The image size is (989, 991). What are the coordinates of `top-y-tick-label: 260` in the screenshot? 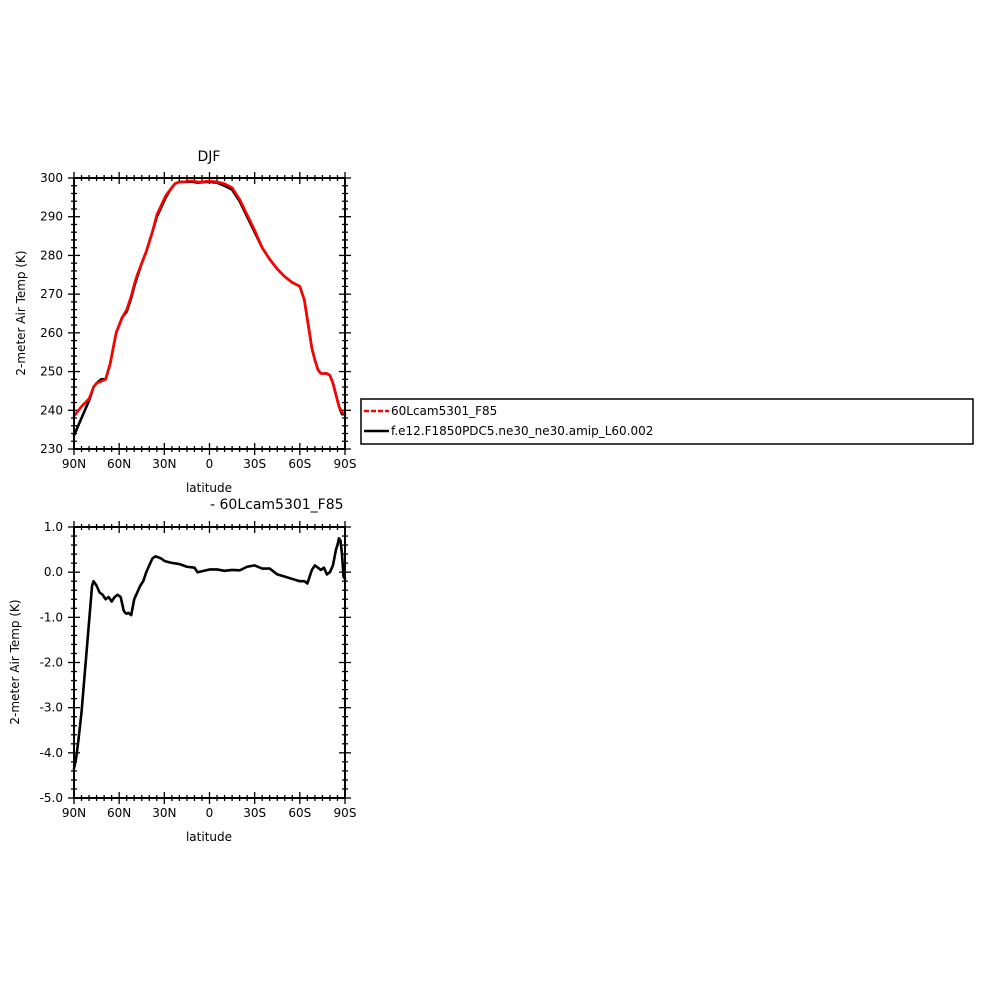 It's located at (51, 333).